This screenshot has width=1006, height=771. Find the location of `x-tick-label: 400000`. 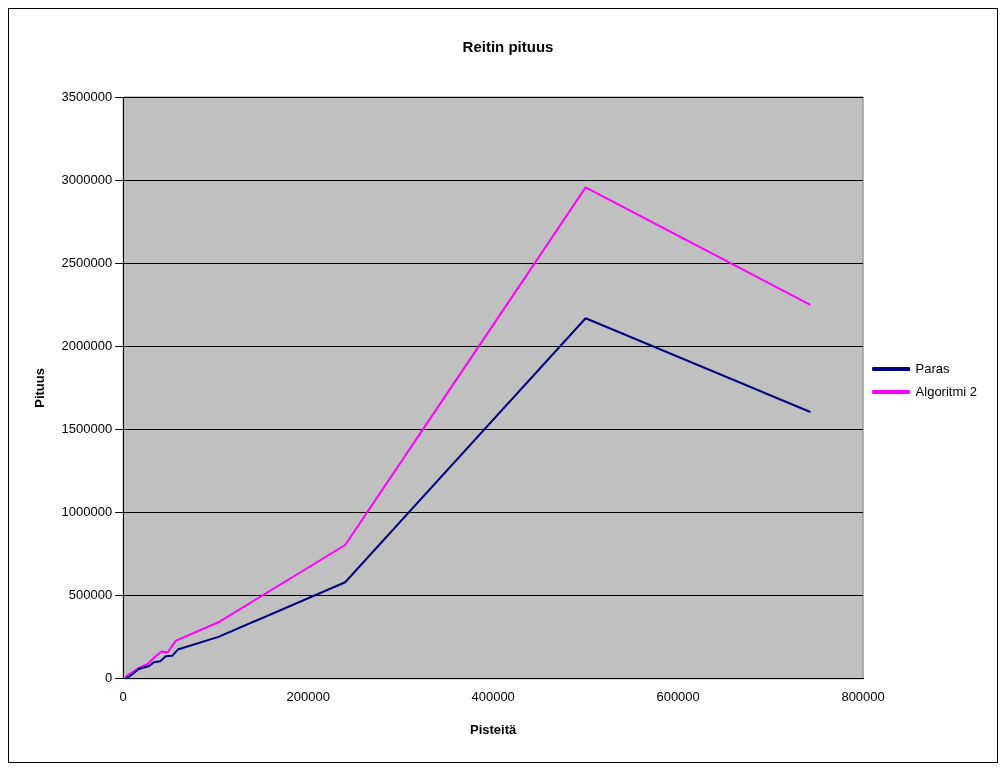

x-tick-label: 400000 is located at coordinates (493, 697).